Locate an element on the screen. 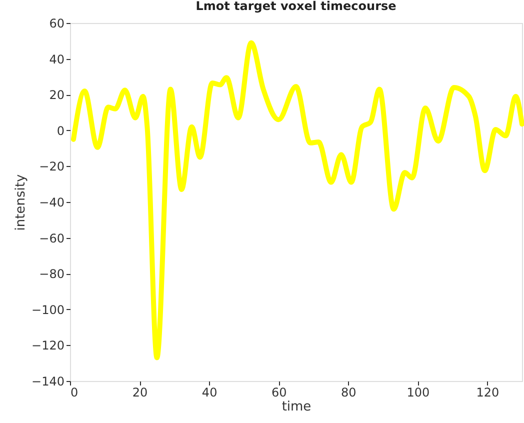  y-tick-label: −120 is located at coordinates (48, 345).